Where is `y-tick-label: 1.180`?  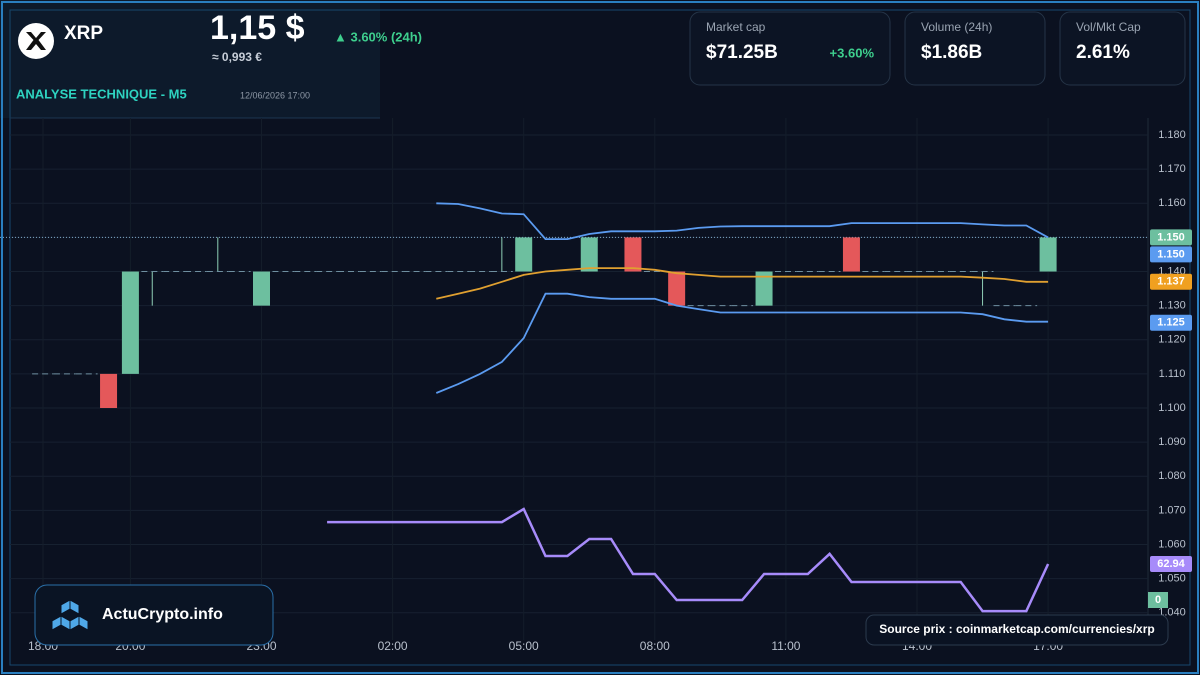
y-tick-label: 1.180 is located at coordinates (1172, 135).